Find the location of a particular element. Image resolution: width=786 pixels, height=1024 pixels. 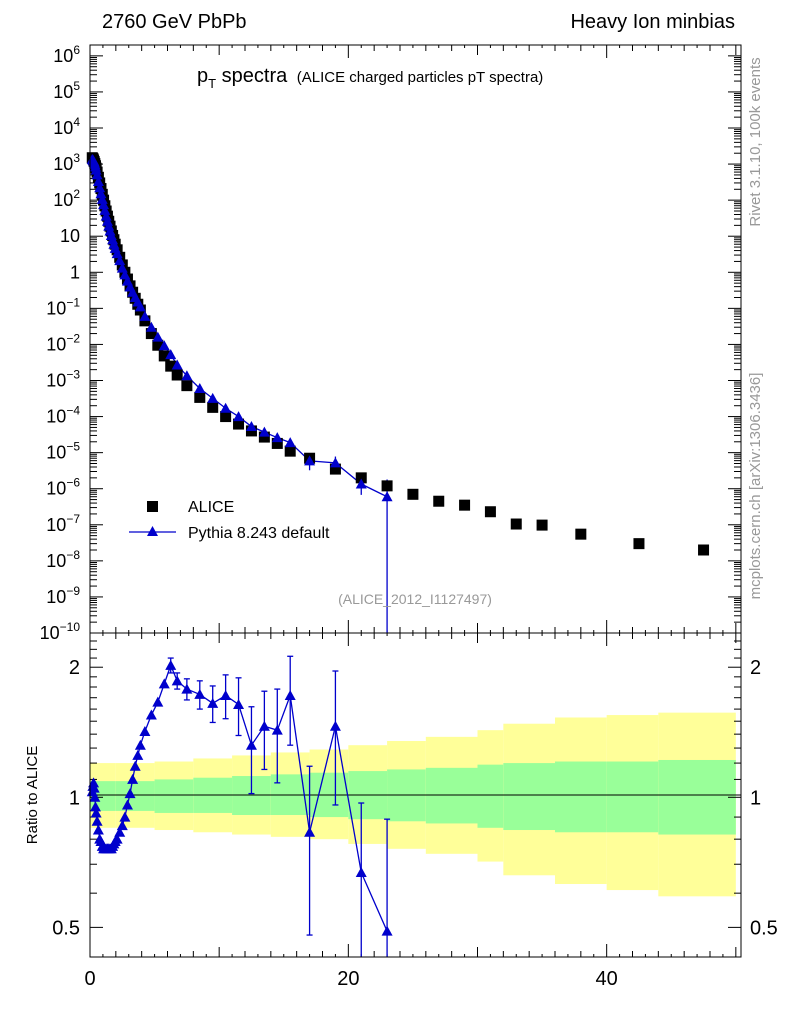

ytick-label: 10⁻⁹ is located at coordinates (63, 595).